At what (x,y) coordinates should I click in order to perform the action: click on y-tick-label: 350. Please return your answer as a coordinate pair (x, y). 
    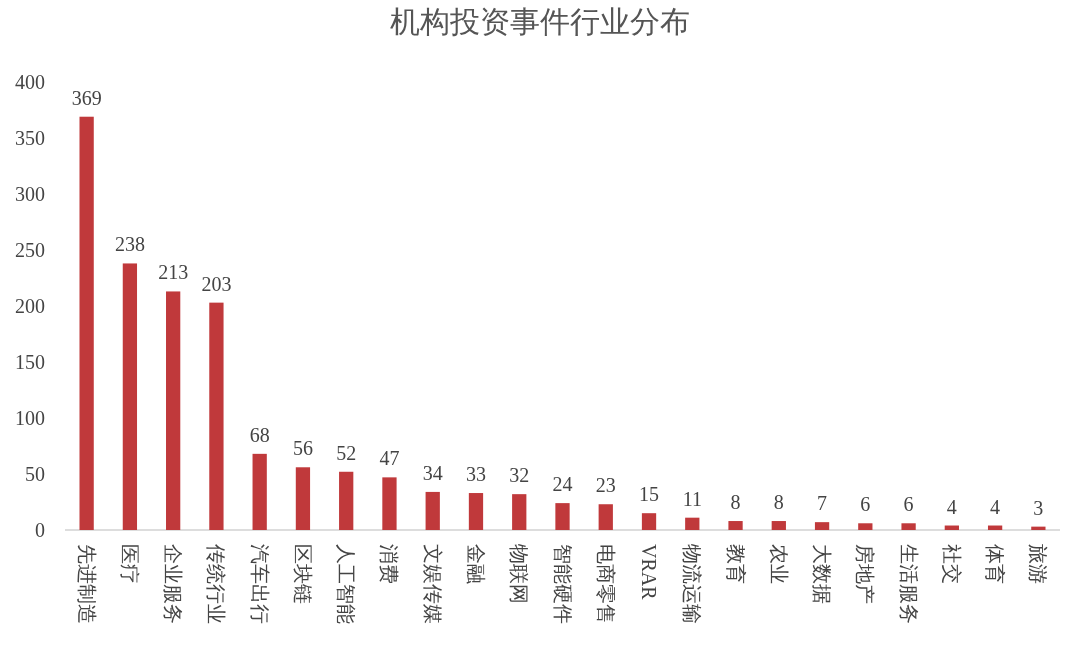
    Looking at the image, I should click on (30, 138).